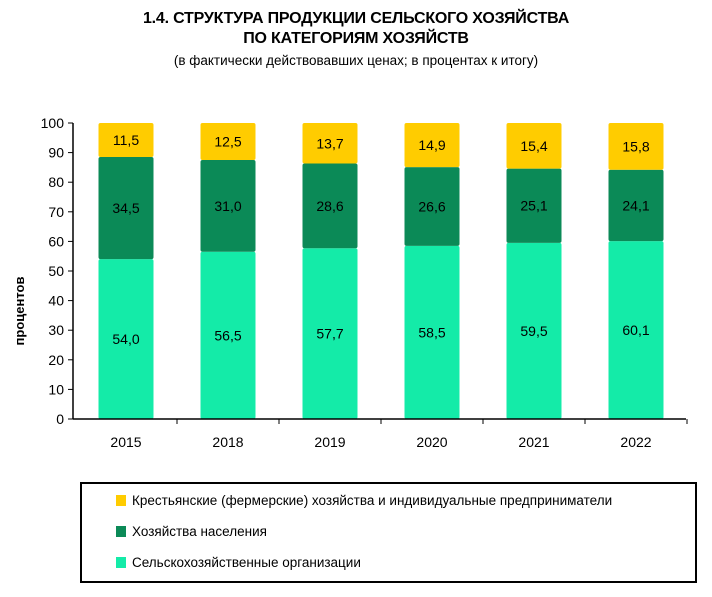 The width and height of the screenshot is (712, 597). Describe the element at coordinates (227, 442) in the screenshot. I see `x-tick-label: 2018` at that location.